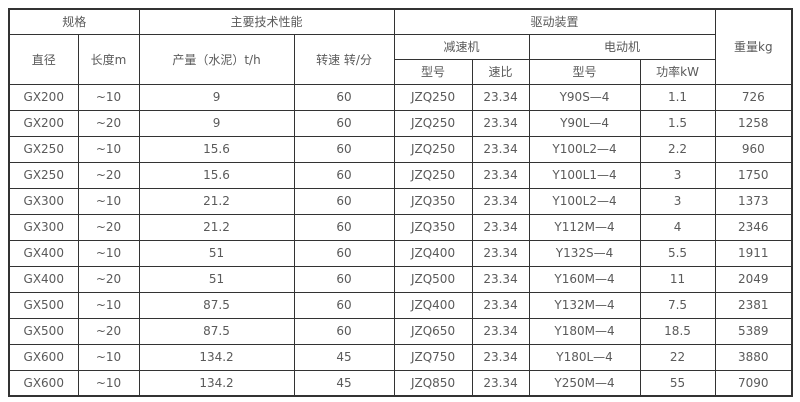  What do you see at coordinates (753, 201) in the screenshot?
I see `cell-weight: 1373` at bounding box center [753, 201].